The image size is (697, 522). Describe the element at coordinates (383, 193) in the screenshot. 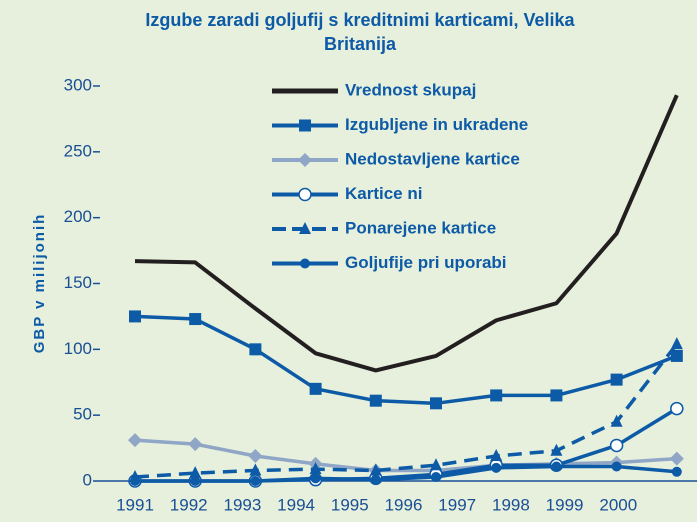

I see `legend-label: Kartice ni` at that location.